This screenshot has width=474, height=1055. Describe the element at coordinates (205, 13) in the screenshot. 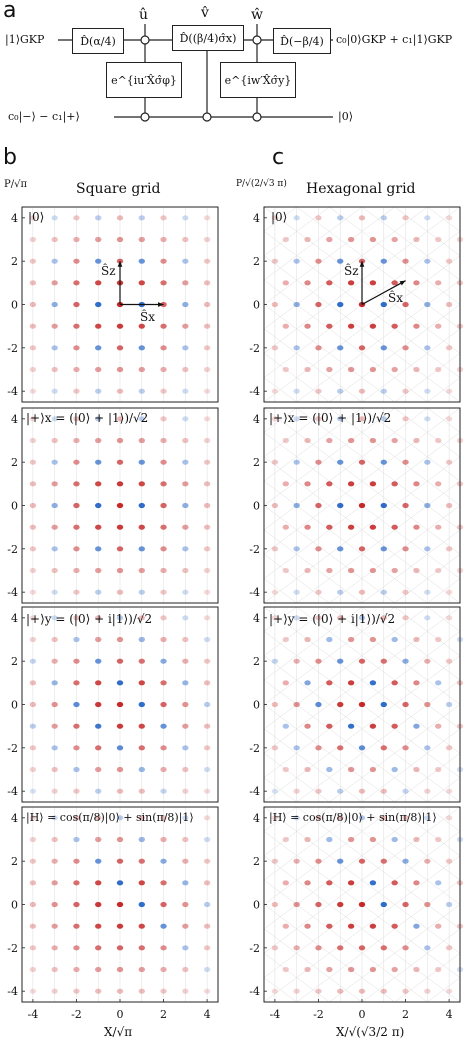

I see `measurement-v: v̂` at that location.